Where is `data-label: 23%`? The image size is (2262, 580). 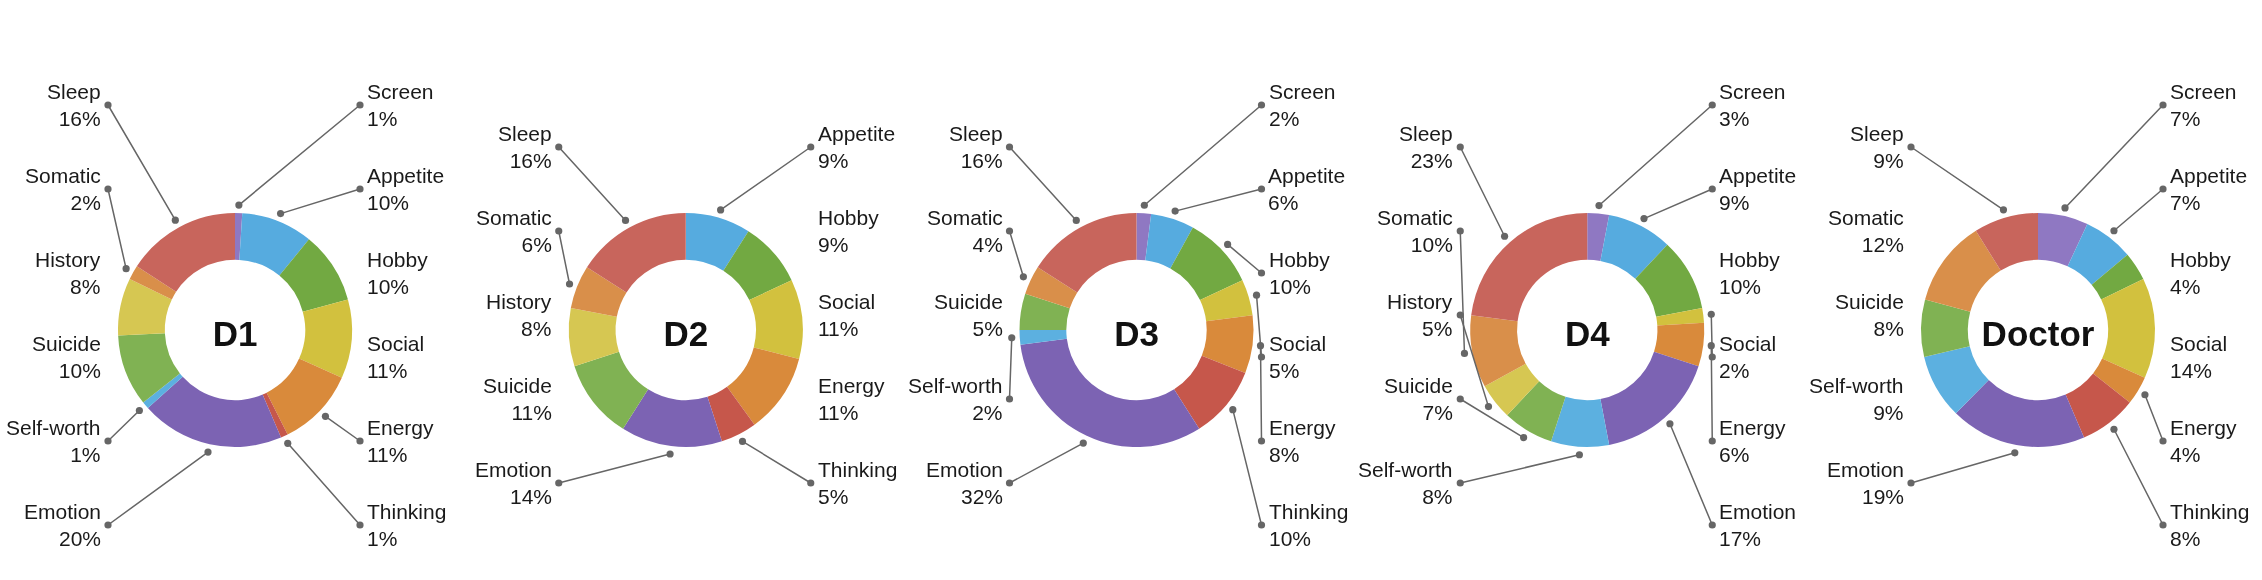
data-label: 23% is located at coordinates (1431, 161).